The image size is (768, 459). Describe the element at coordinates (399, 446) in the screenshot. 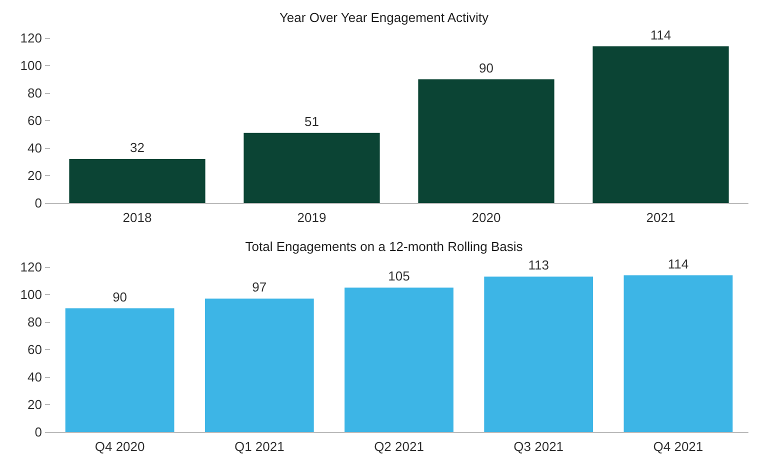

I see `x-tick-label: Q2 2021` at that location.